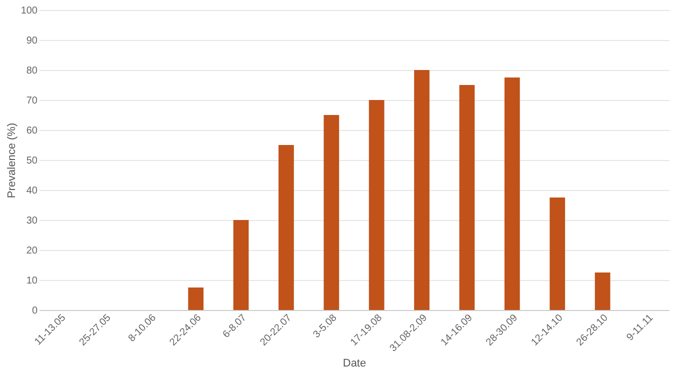 The image size is (678, 369). I want to click on y-tick-label: 40, so click(32, 191).